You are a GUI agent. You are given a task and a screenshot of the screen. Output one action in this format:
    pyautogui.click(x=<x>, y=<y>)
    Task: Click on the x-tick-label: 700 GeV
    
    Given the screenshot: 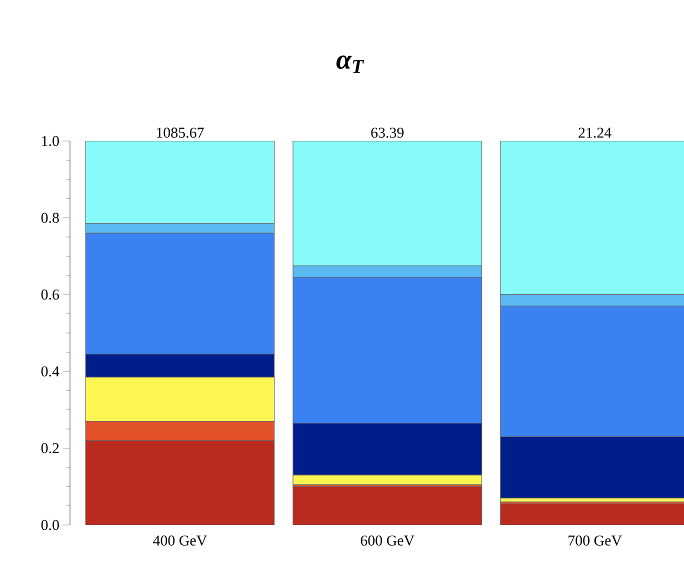 What is the action you would take?
    pyautogui.click(x=595, y=541)
    